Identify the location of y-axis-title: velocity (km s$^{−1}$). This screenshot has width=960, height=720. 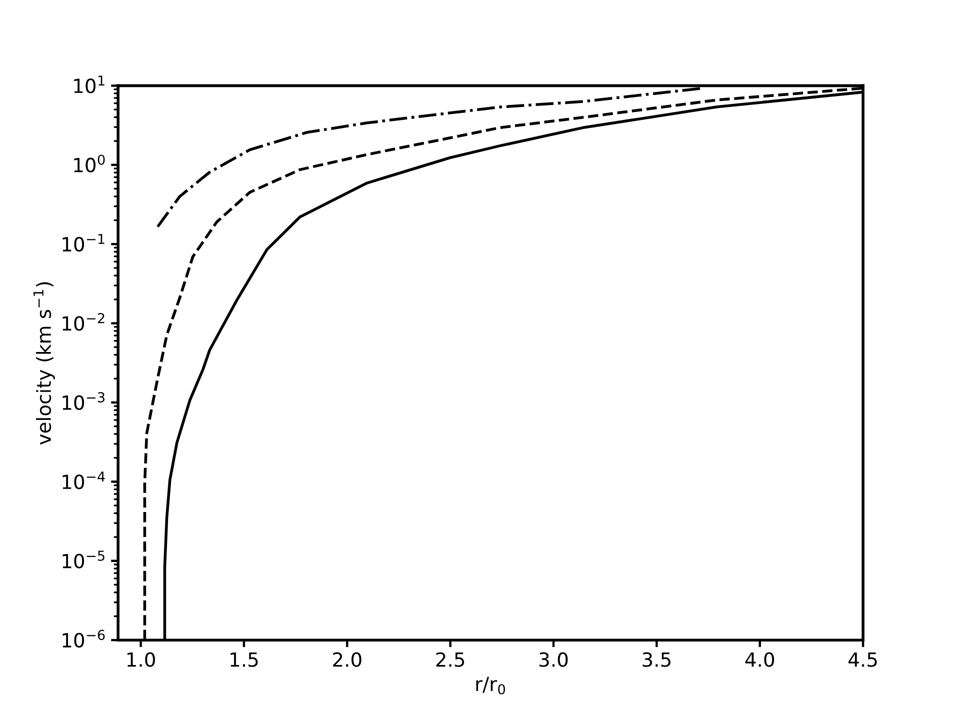
(44, 363).